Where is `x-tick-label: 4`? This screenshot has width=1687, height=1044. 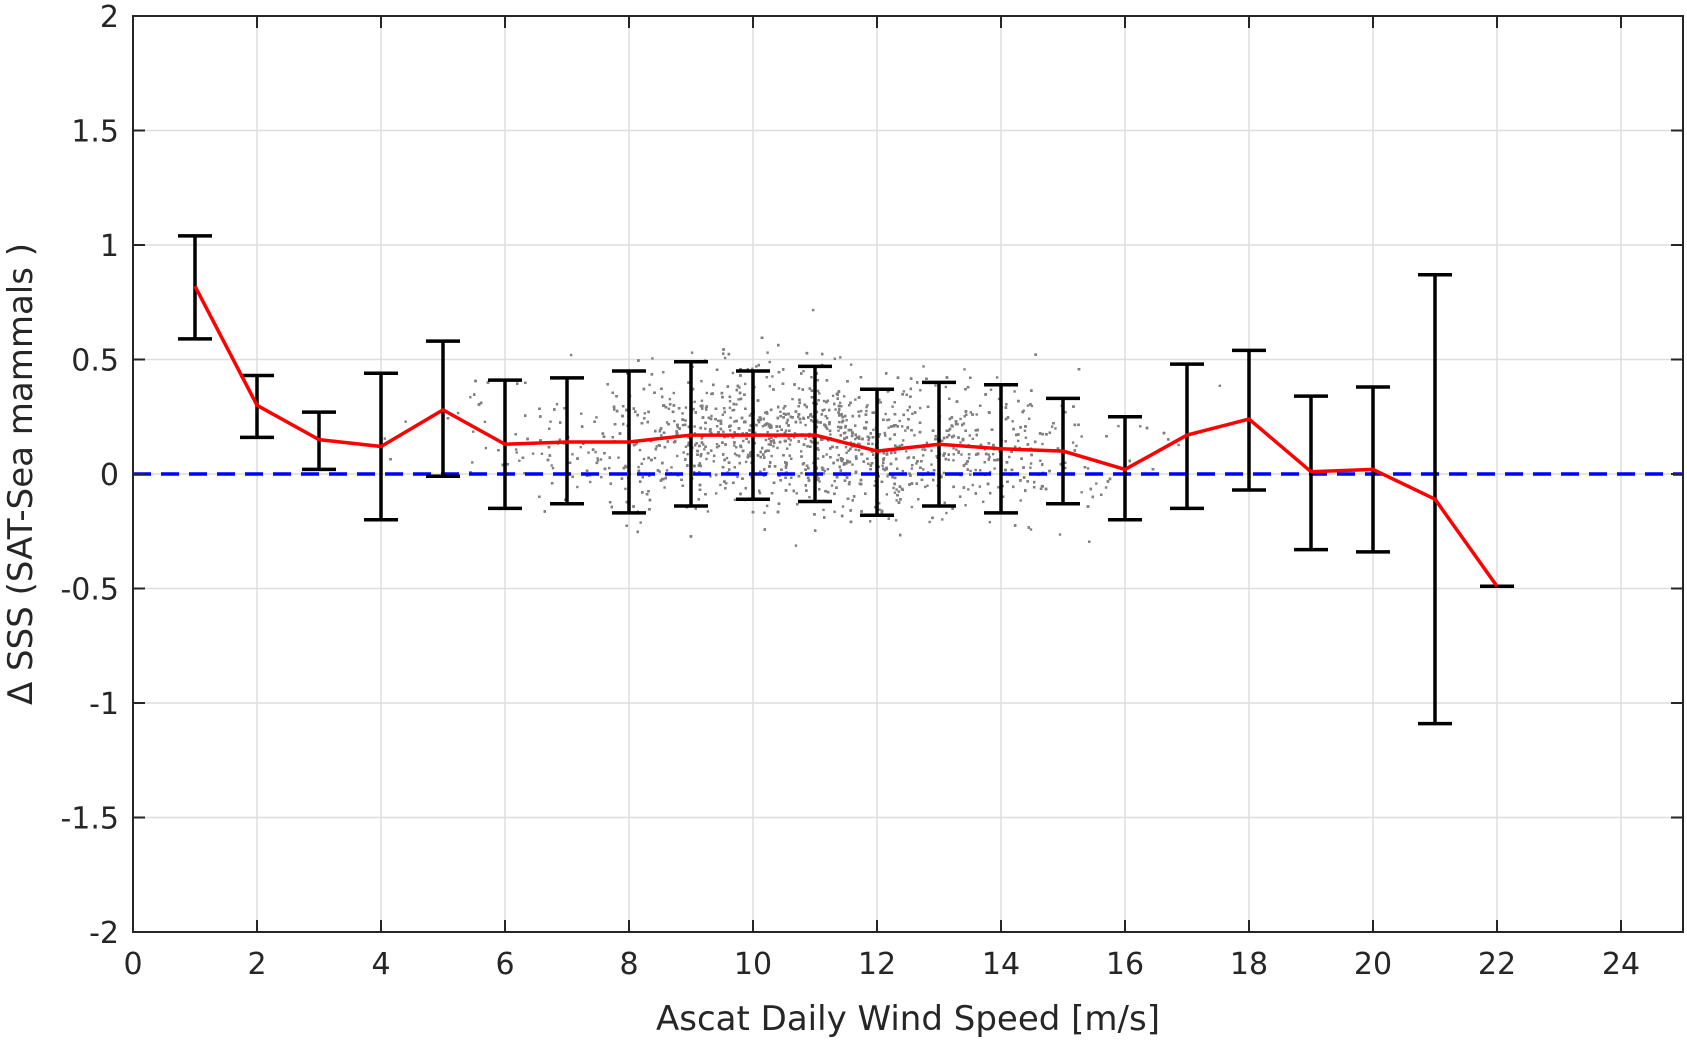
x-tick-label: 4 is located at coordinates (380, 964).